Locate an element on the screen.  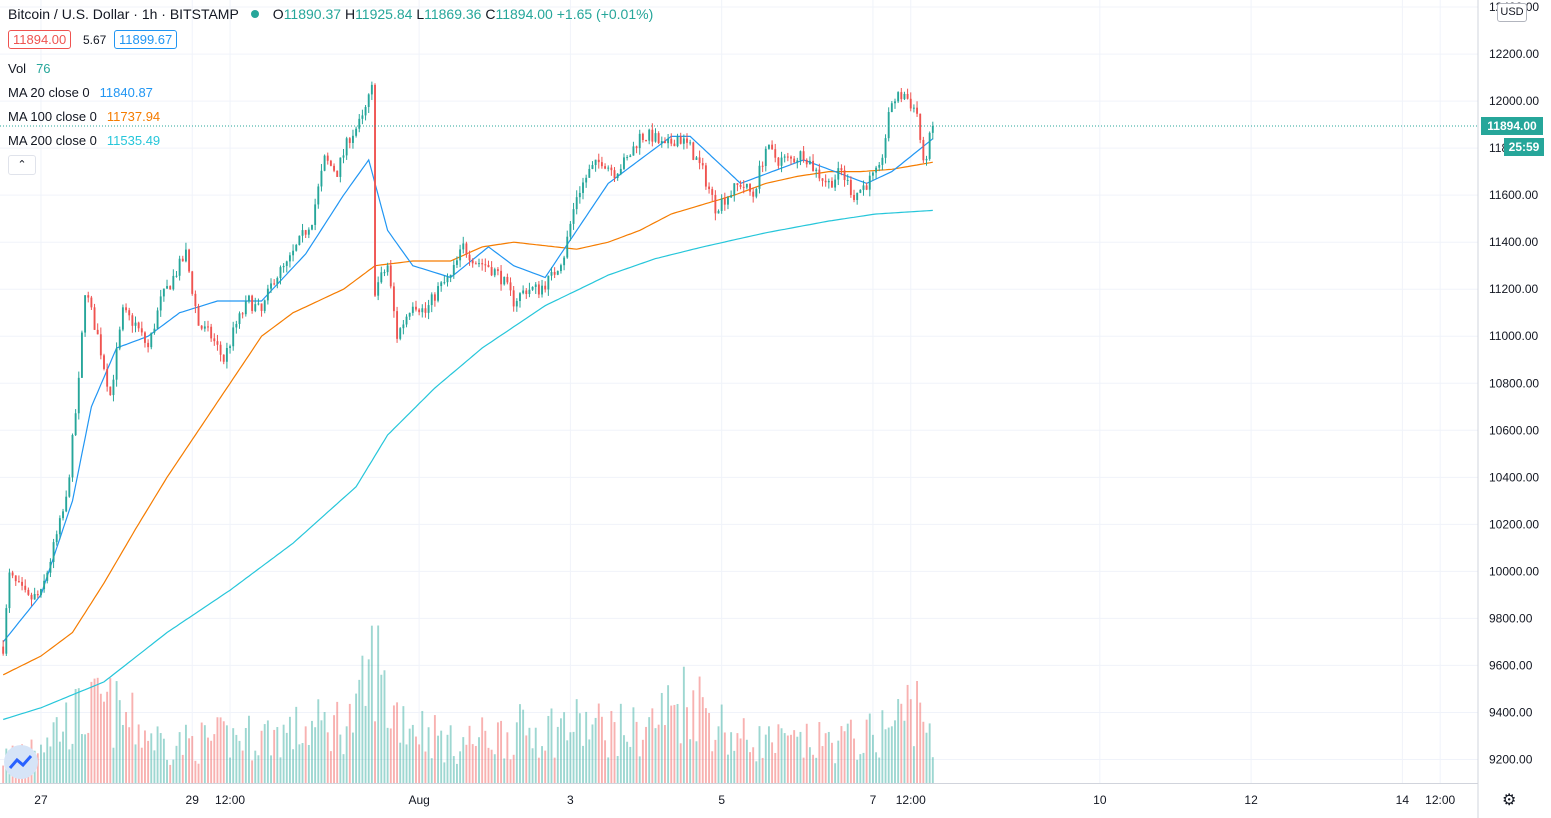
ma100-indicator-label: MA 100 close 0 11737.94 is located at coordinates (84, 116).